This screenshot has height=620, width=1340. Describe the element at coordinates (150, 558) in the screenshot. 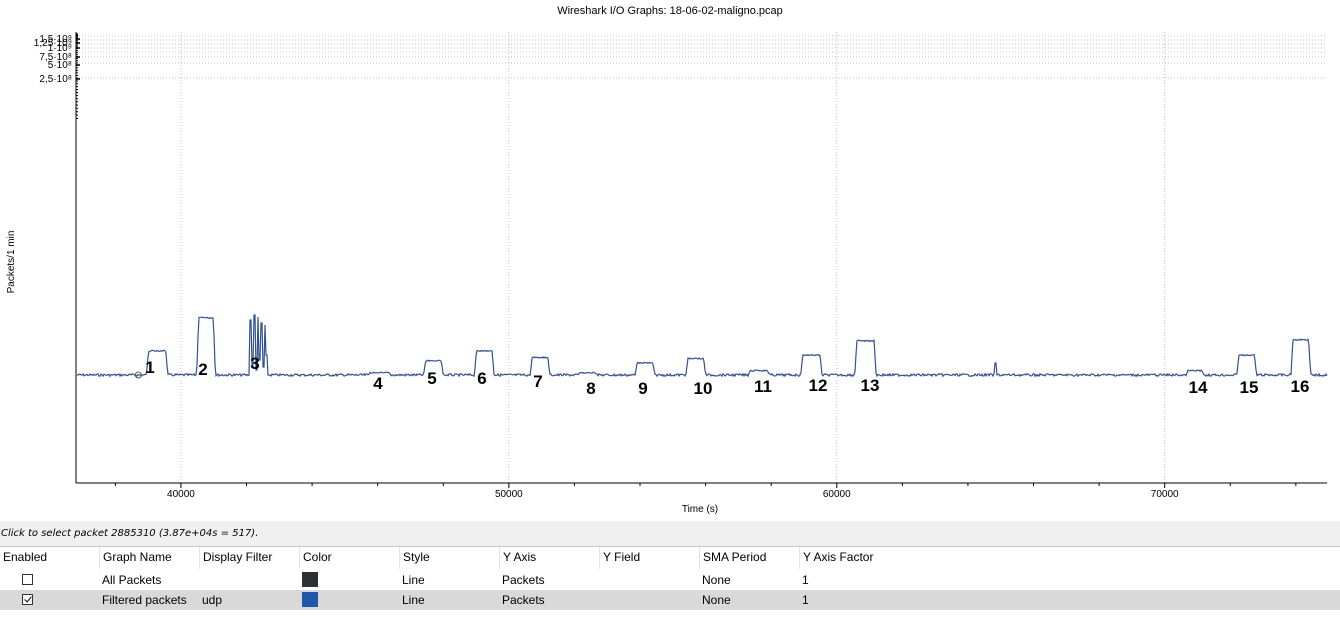

I see `header-graph-name: Graph Name` at that location.